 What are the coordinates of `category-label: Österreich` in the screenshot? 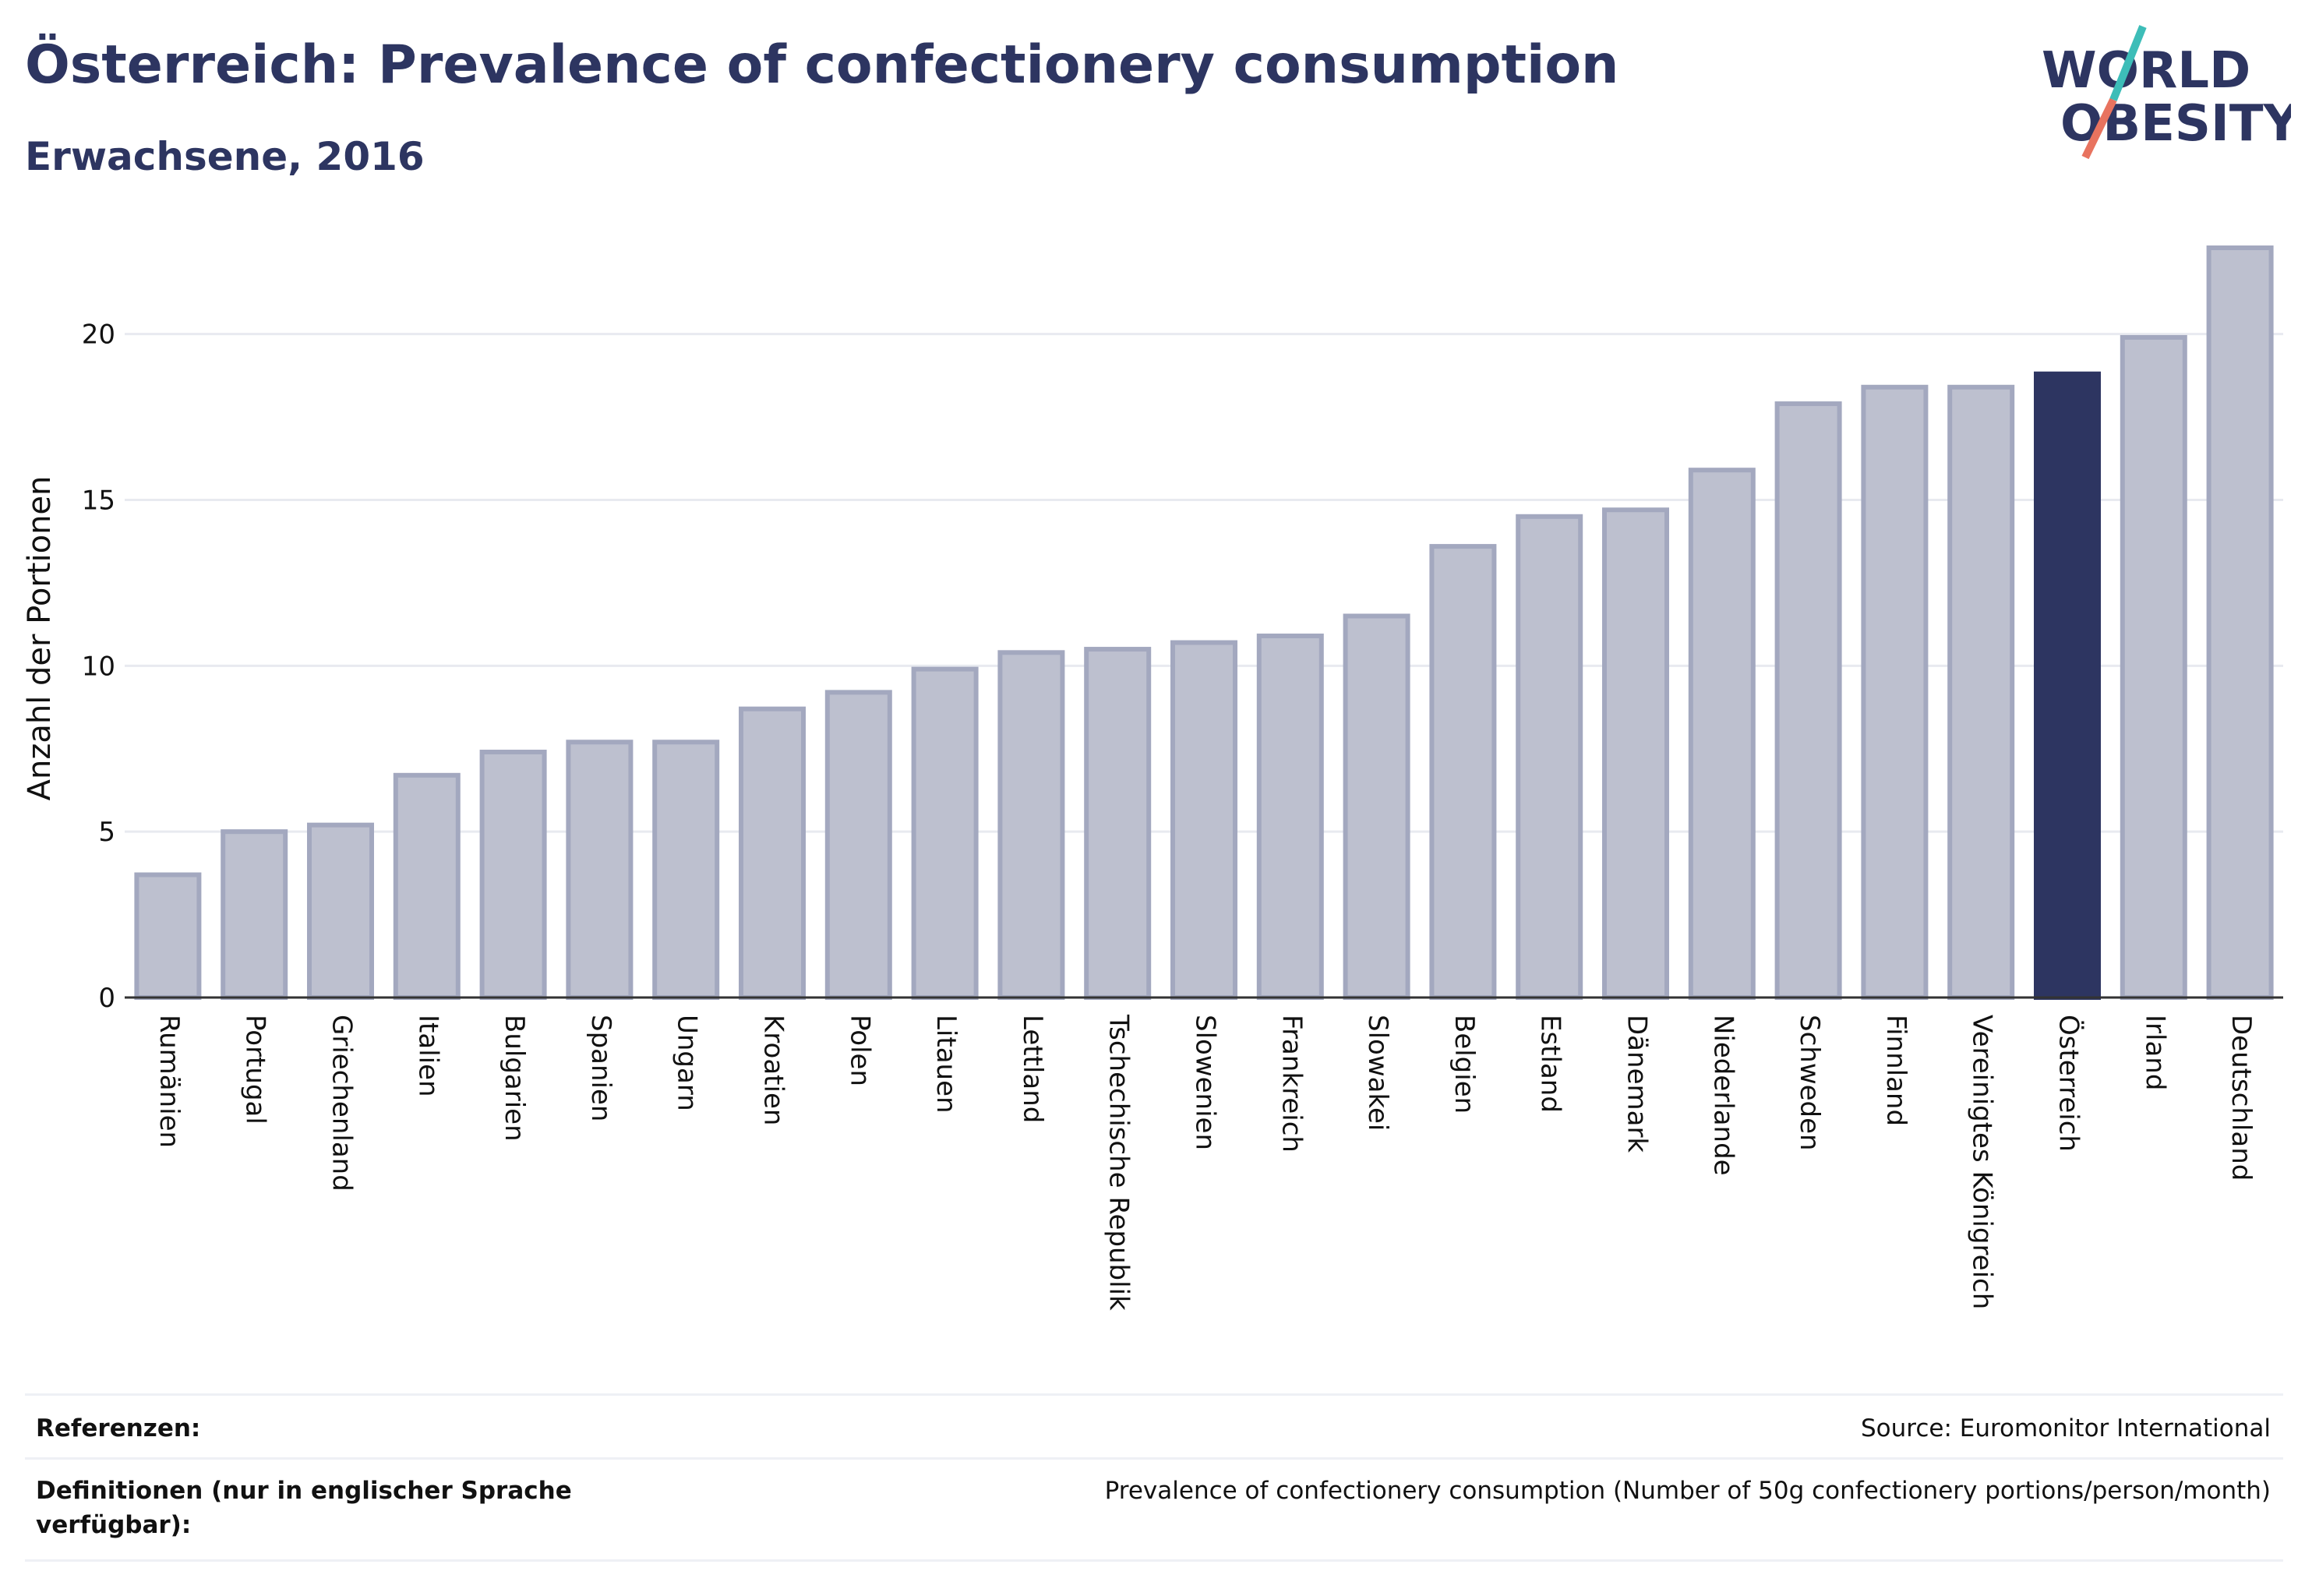 It's located at (2069, 1083).